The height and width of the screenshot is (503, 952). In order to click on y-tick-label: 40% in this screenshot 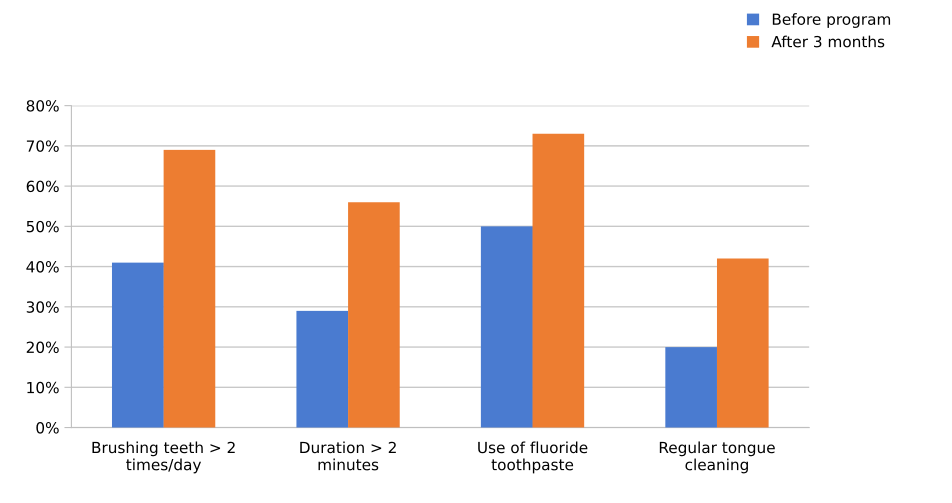, I will do `click(42, 267)`.